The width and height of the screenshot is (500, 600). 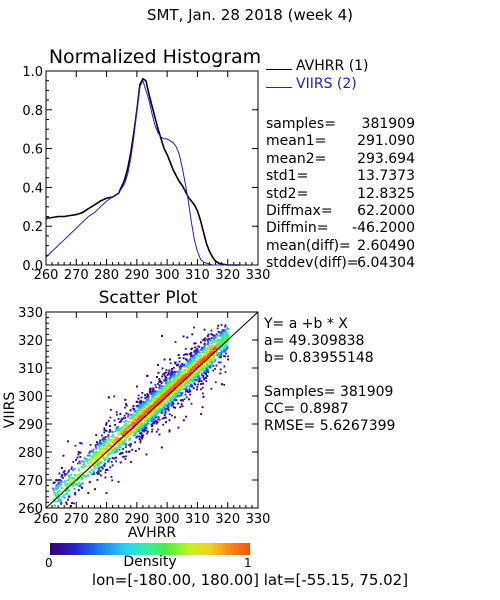 I want to click on stat-label: std2=, so click(x=287, y=193).